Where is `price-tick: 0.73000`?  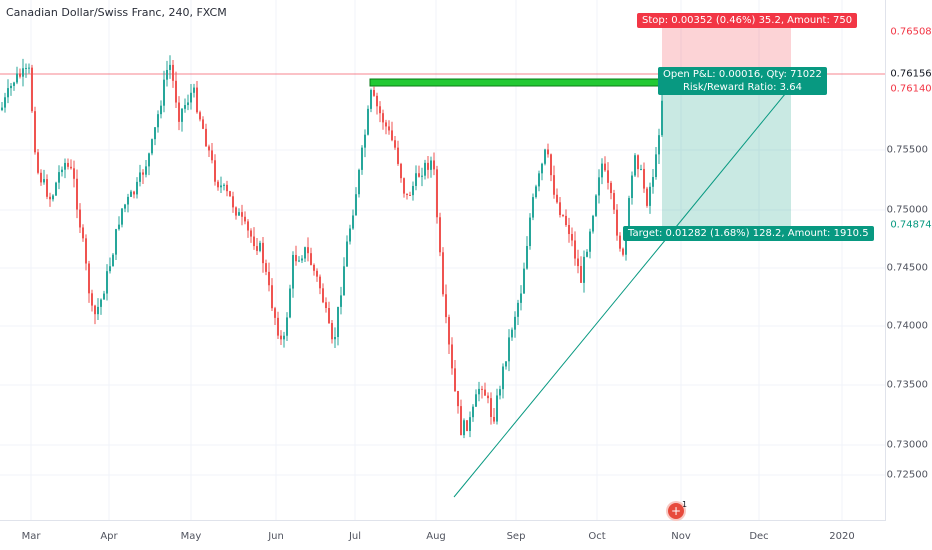 price-tick: 0.73000 is located at coordinates (907, 445).